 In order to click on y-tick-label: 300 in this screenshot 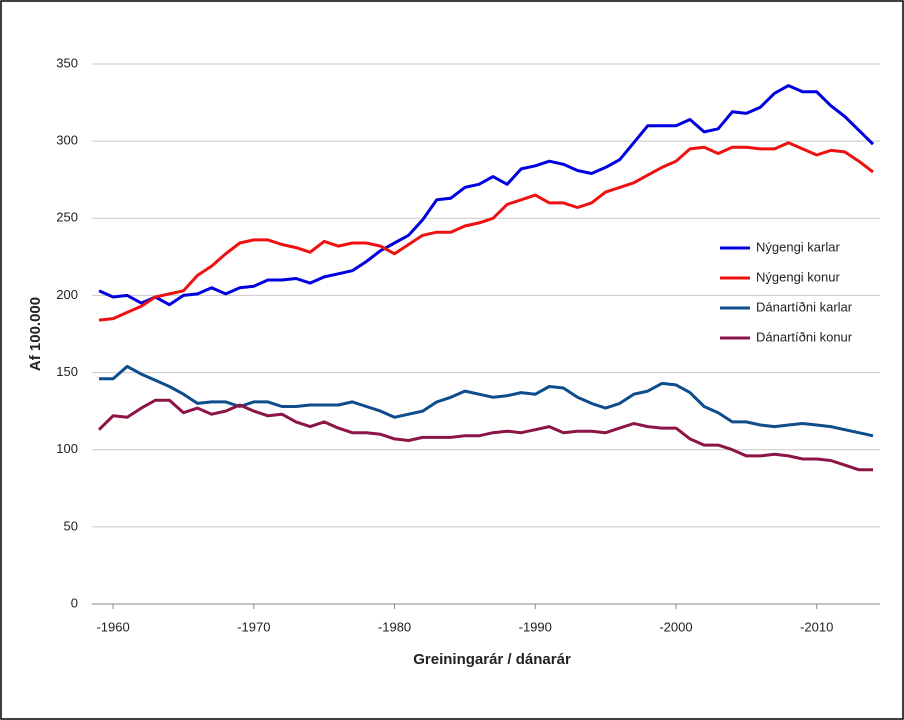, I will do `click(67, 140)`.